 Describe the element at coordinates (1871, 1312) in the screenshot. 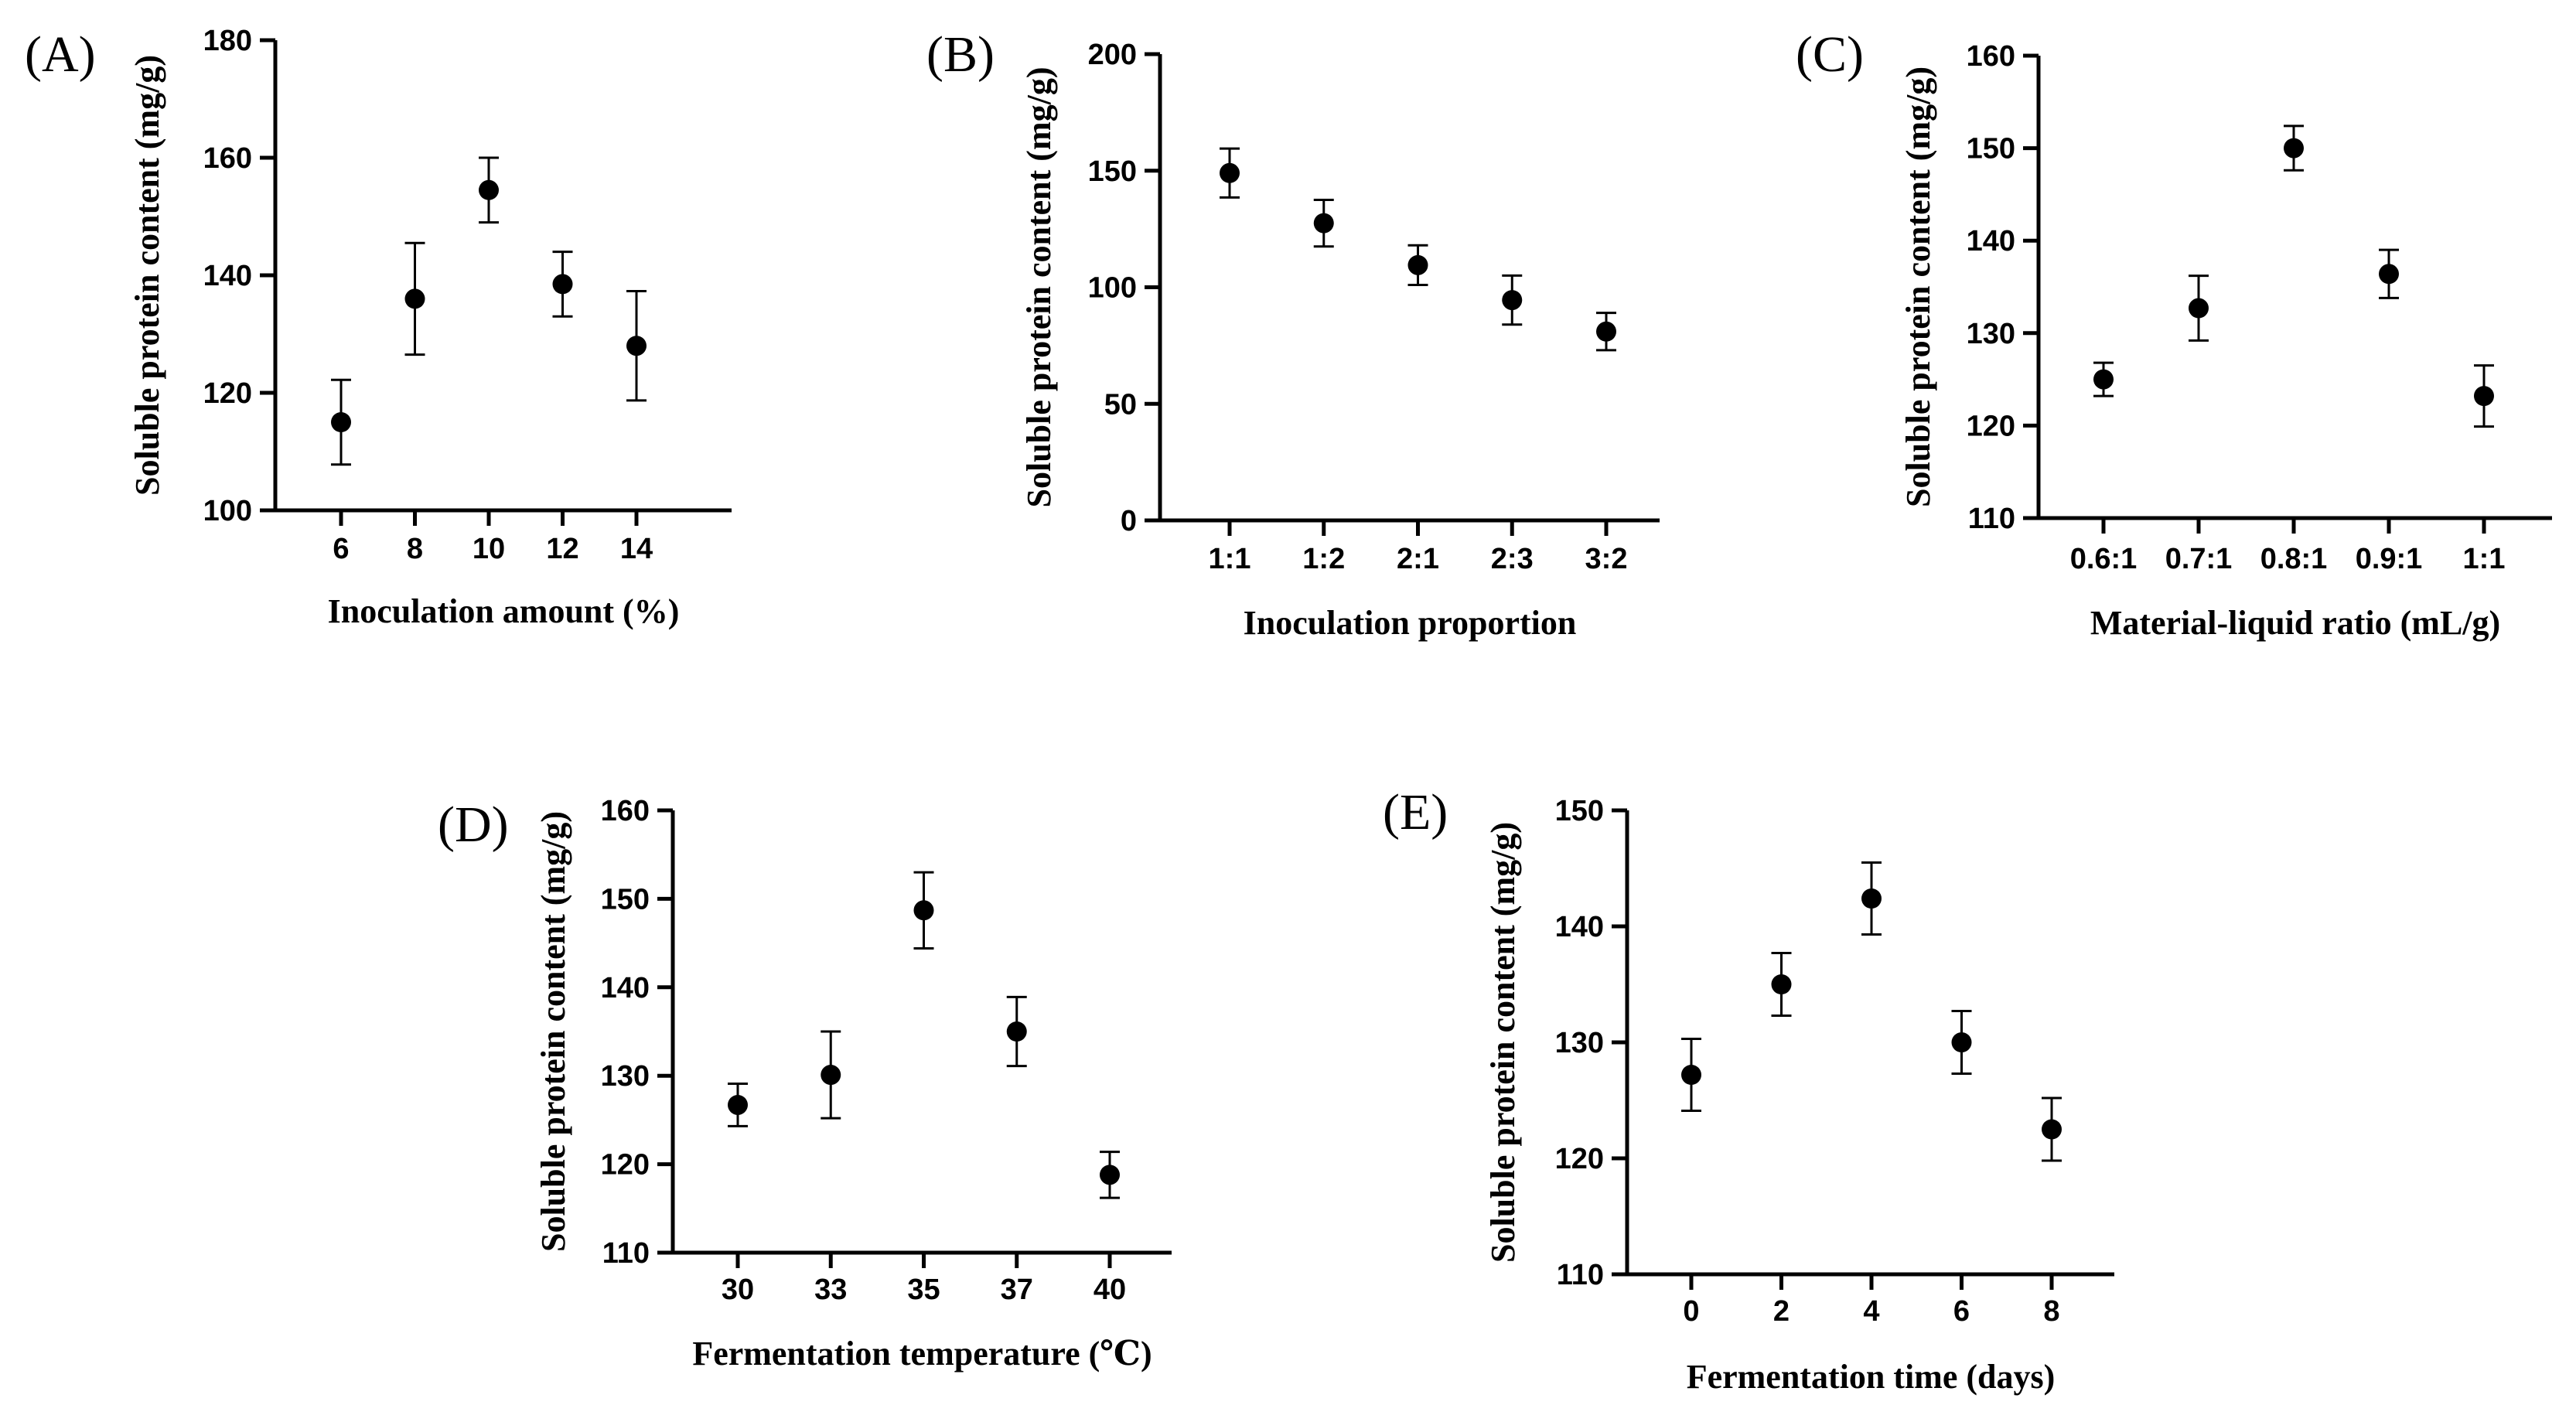

I see `x-tick-label: 4` at that location.